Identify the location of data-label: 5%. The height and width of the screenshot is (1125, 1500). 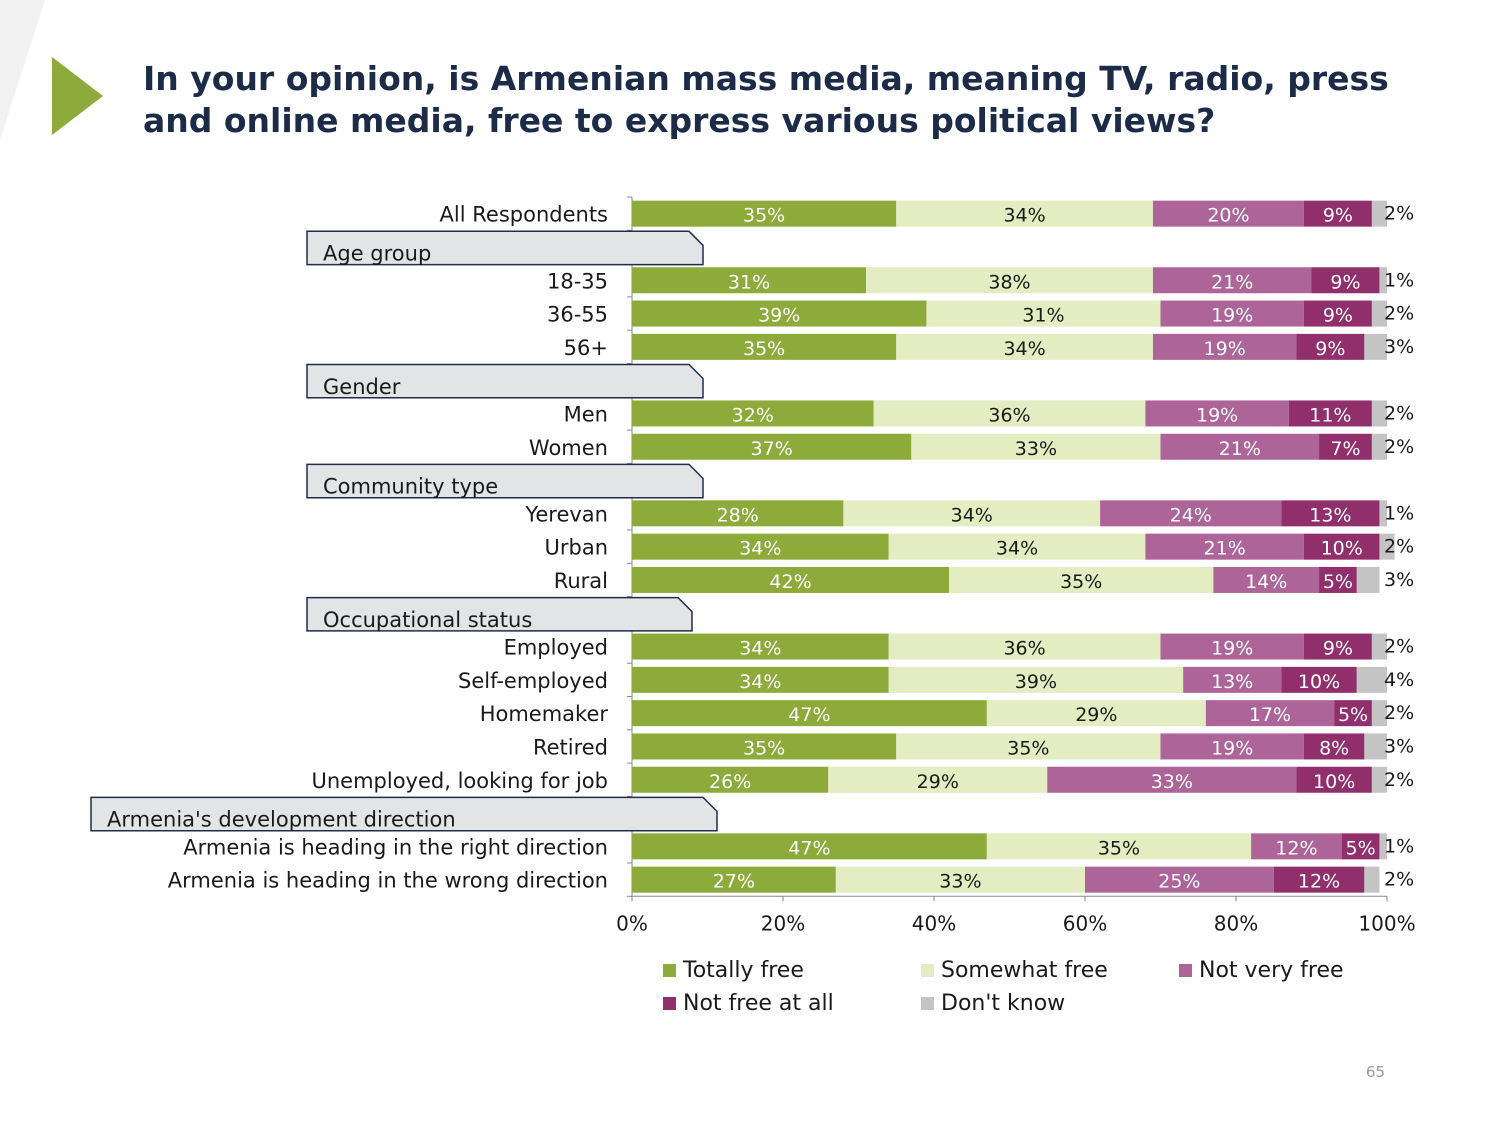
(1353, 715).